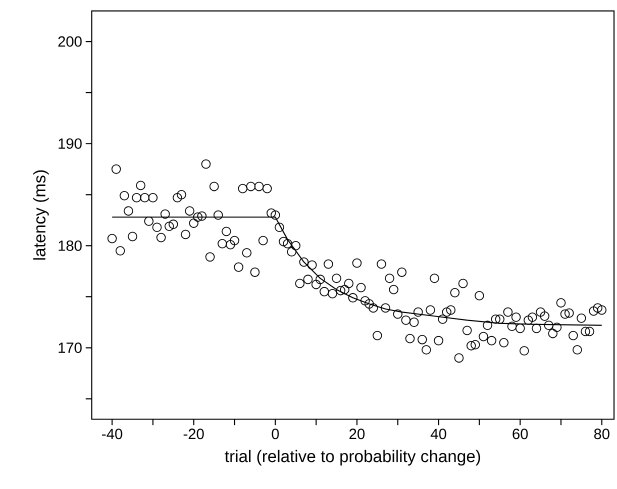  What do you see at coordinates (70, 41) in the screenshot?
I see `y-tick-label: 200` at bounding box center [70, 41].